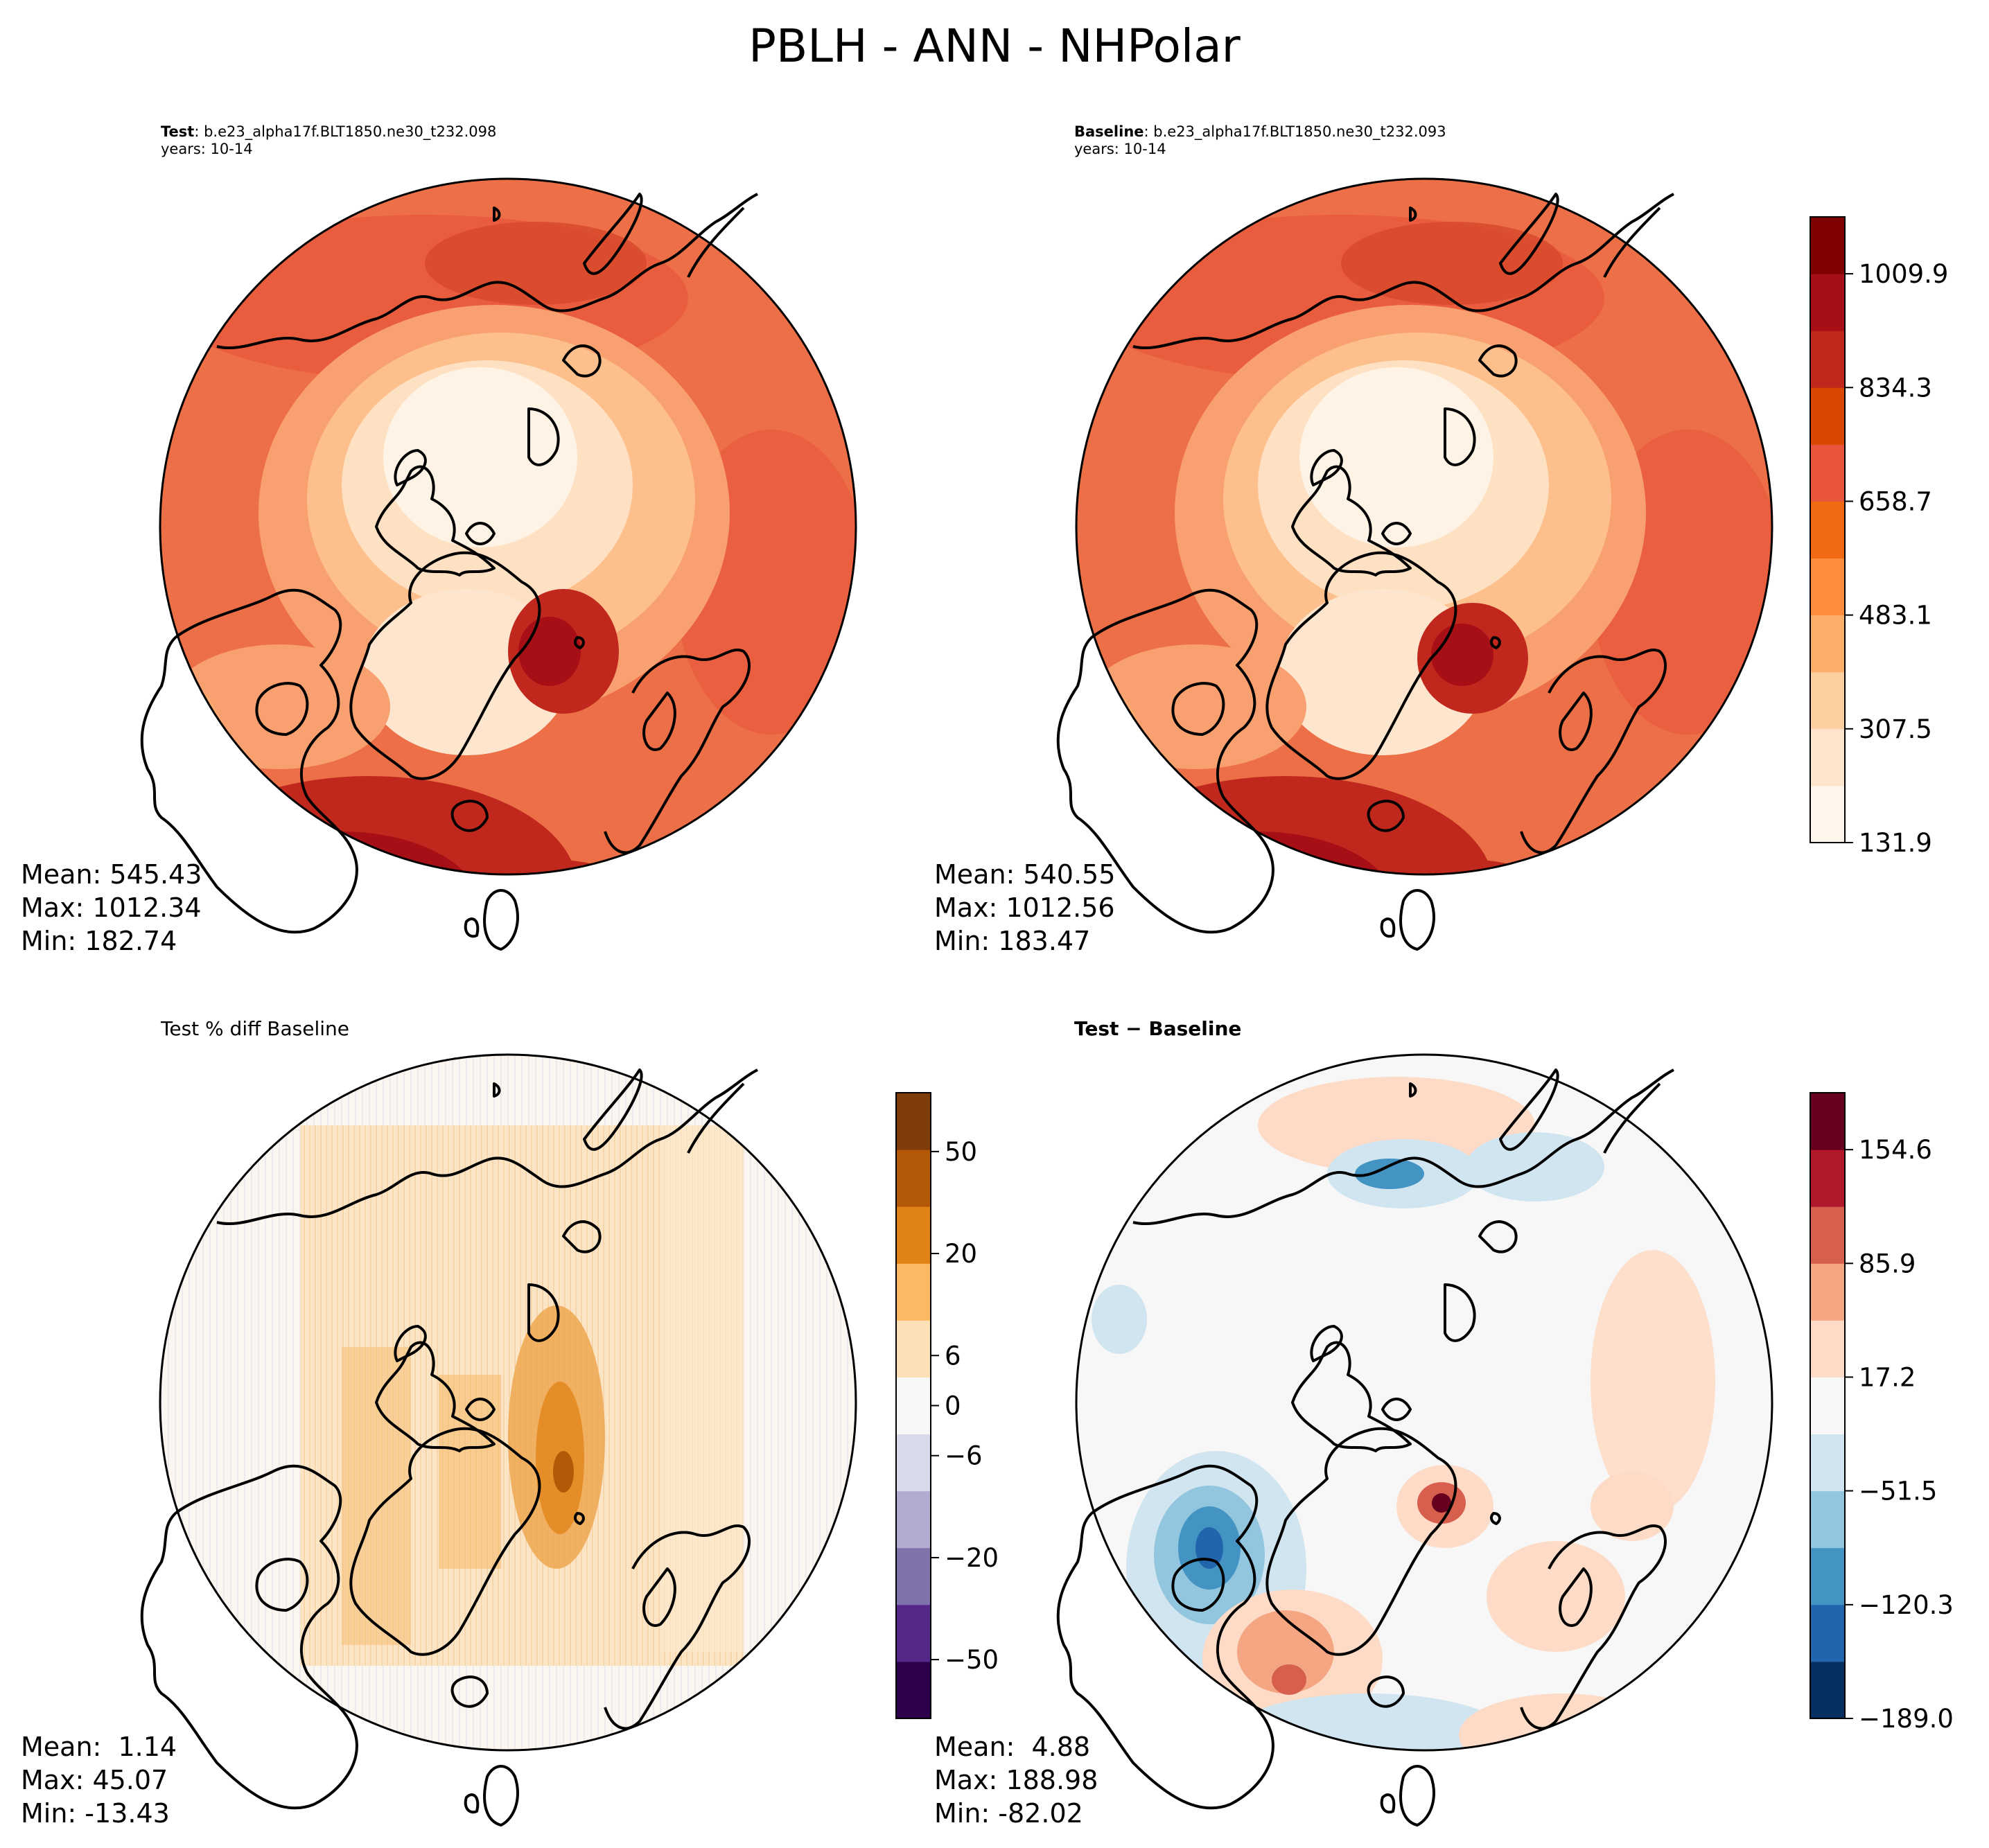  What do you see at coordinates (1898, 1491) in the screenshot?
I see `diff-colorbar-tick-label: −51.5` at bounding box center [1898, 1491].